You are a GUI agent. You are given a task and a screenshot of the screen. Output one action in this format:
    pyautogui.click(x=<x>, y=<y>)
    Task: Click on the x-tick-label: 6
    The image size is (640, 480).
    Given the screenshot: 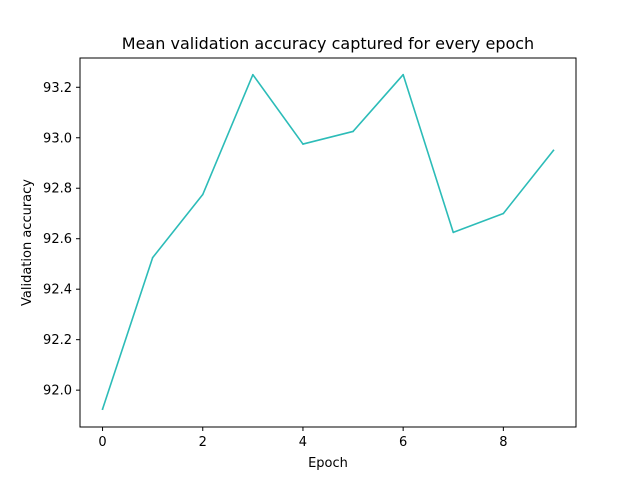 What is the action you would take?
    pyautogui.click(x=403, y=442)
    